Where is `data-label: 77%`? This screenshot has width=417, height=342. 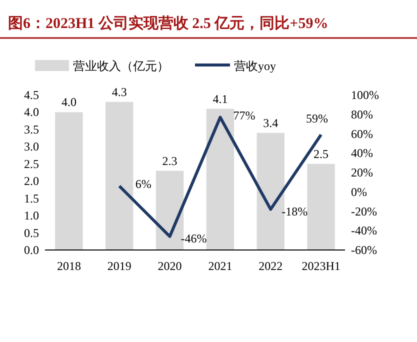
data-label: 77% is located at coordinates (244, 115).